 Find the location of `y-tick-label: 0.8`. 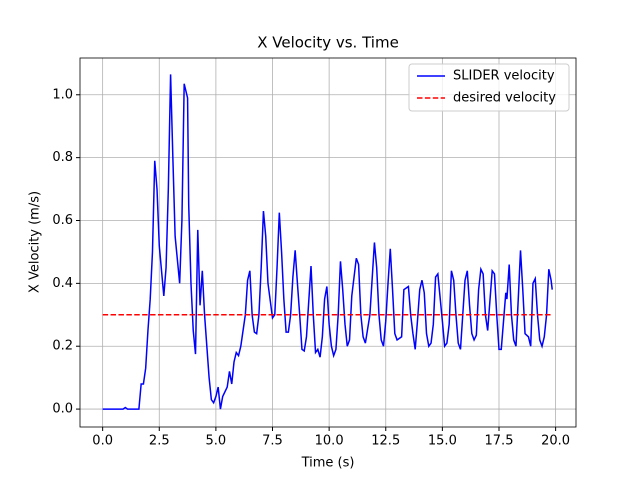

y-tick-label: 0.8 is located at coordinates (62, 157).